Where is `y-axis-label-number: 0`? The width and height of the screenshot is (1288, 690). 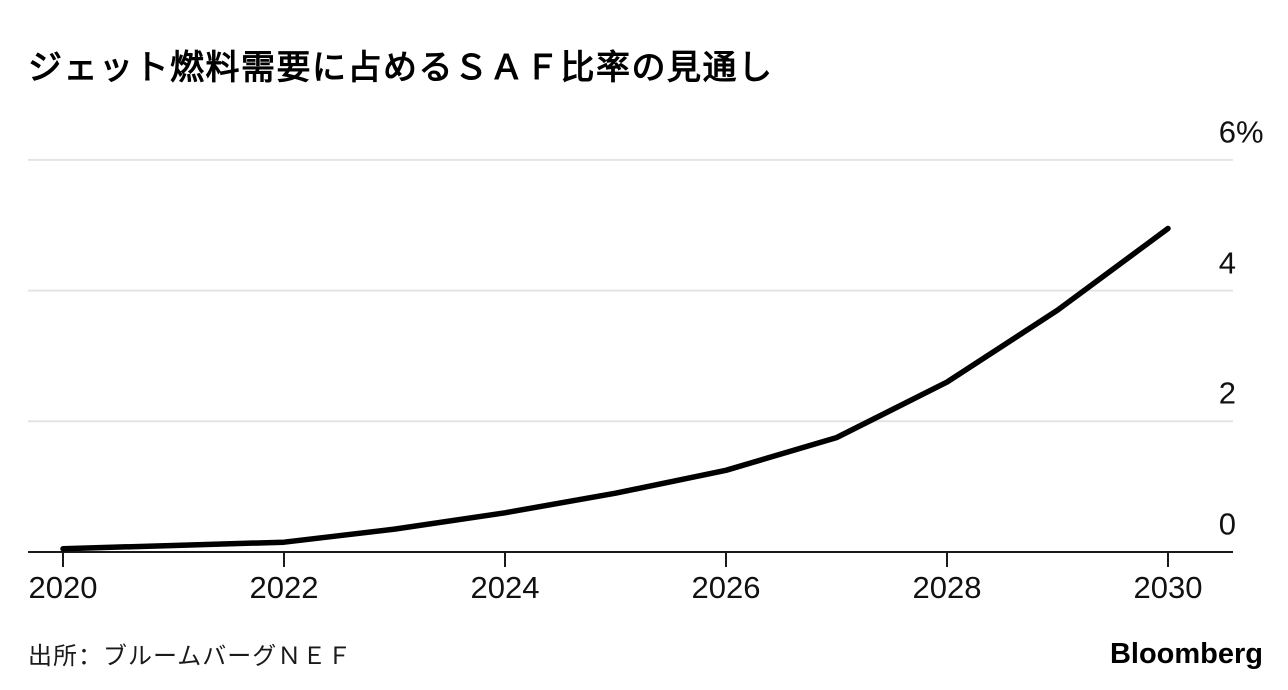
y-axis-label-number: 0 is located at coordinates (1227, 524).